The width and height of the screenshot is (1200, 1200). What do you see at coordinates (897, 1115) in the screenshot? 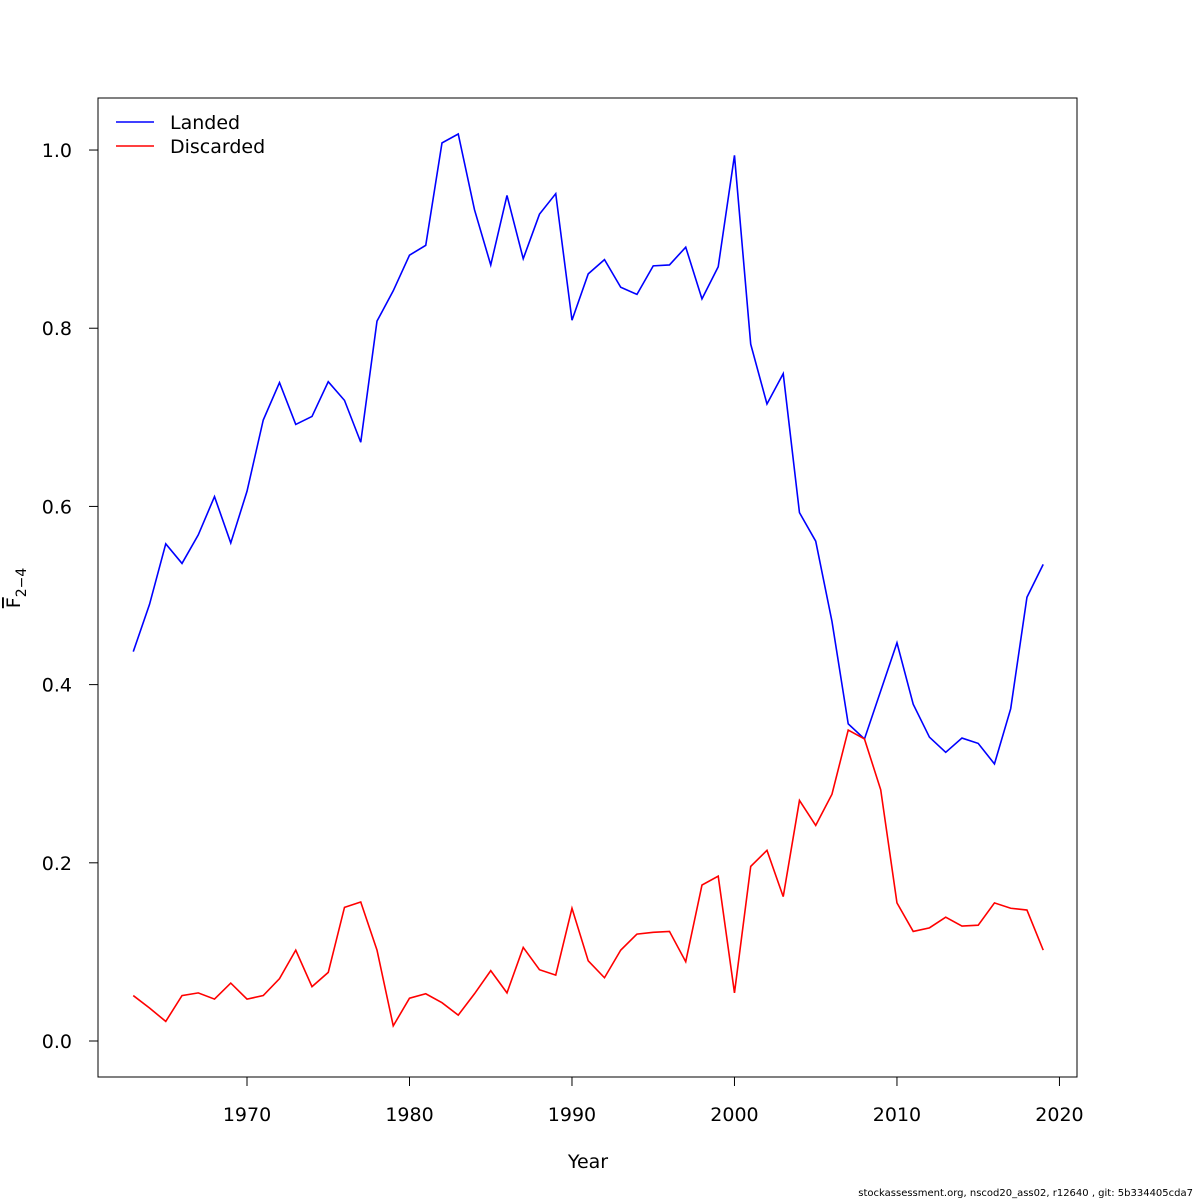
I see `x-tick-label: 2010` at bounding box center [897, 1115].